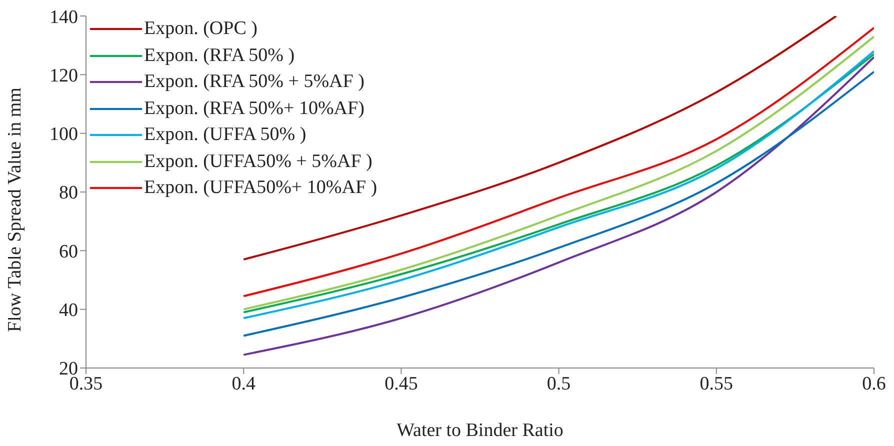 Image resolution: width=894 pixels, height=446 pixels. I want to click on y-tick-label: 60, so click(68, 251).